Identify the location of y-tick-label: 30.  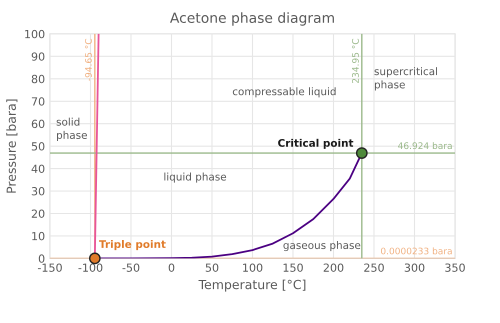
(38, 191).